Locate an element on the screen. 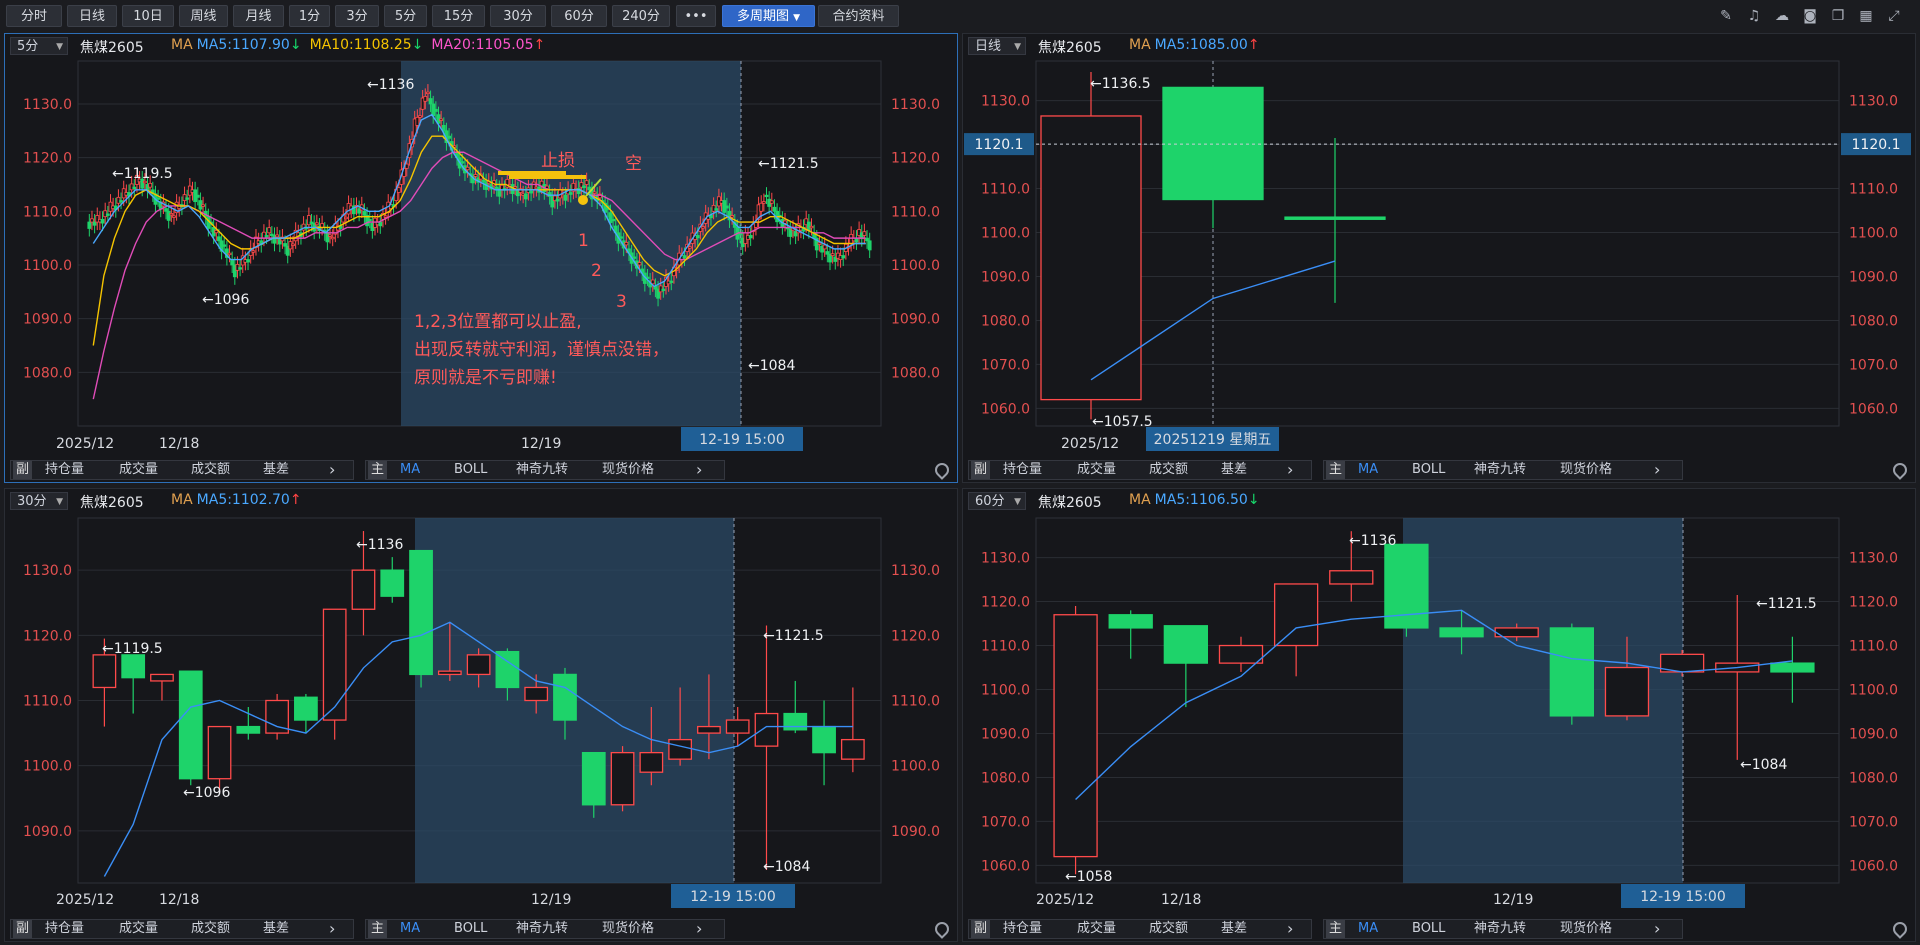 This screenshot has width=1920, height=945. period-button-2: 10日 is located at coordinates (148, 16).